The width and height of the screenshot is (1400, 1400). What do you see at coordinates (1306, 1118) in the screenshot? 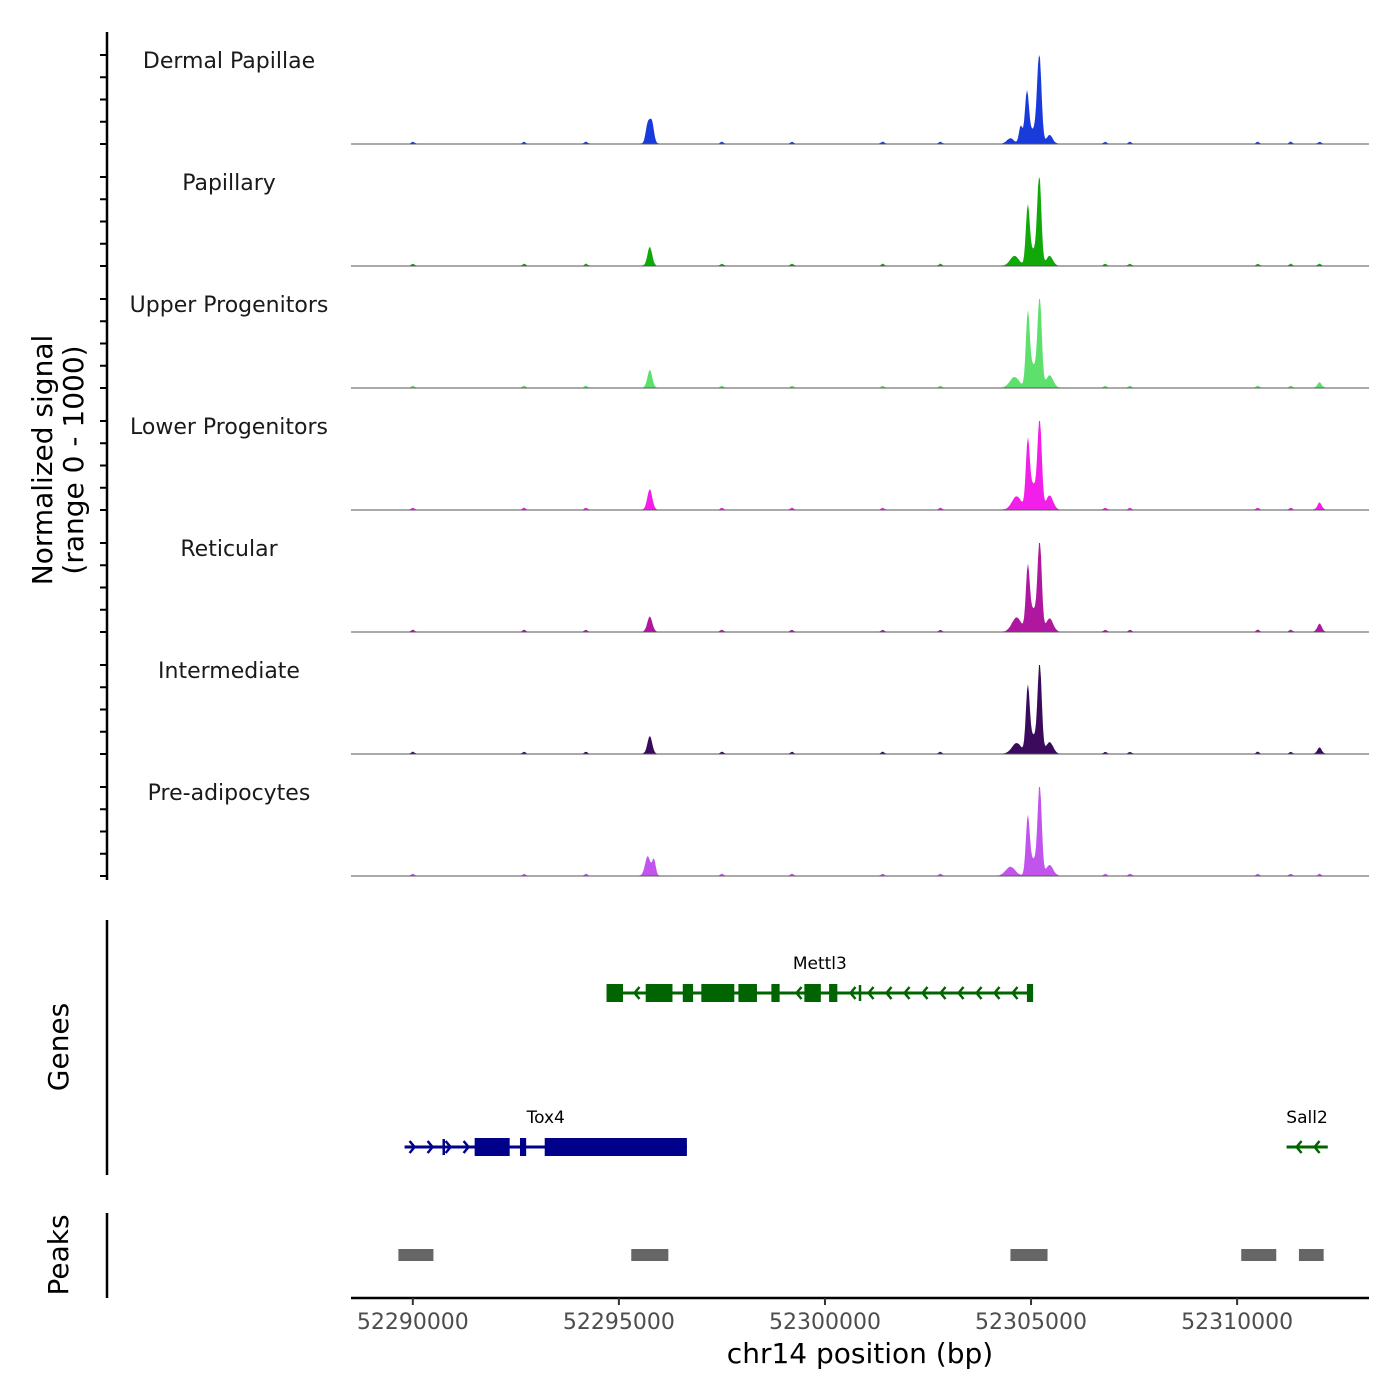
I see `gene-label: Sall2` at bounding box center [1306, 1118].